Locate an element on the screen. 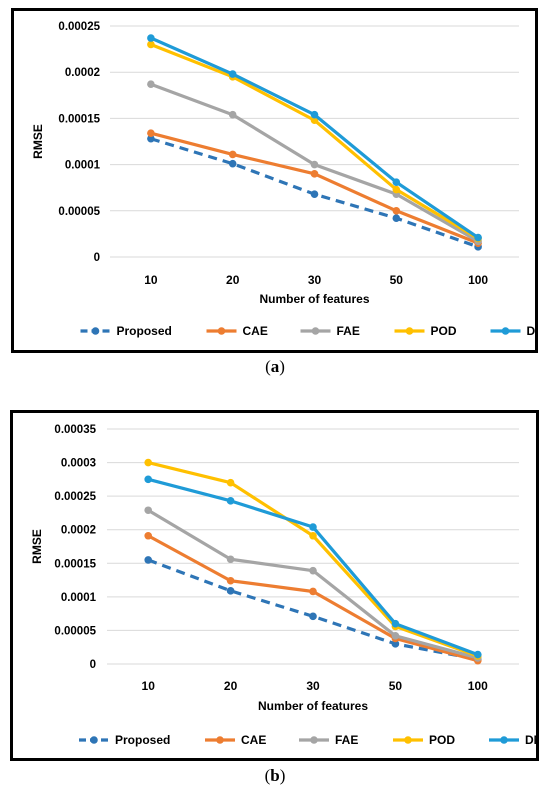 Image resolution: width=550 pixels, height=795 pixels. caption-a-close: ) is located at coordinates (282, 366).